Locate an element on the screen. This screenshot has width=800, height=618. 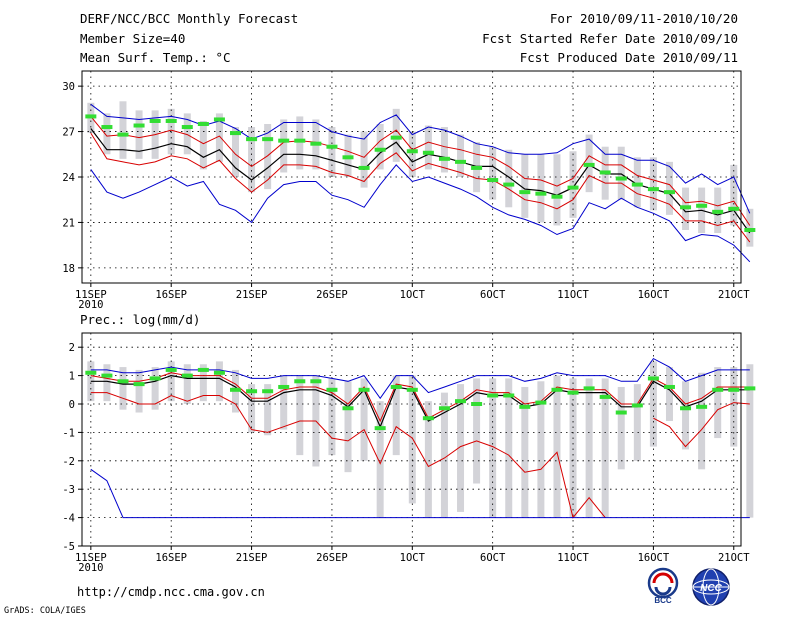
precip-xtick-label: 1OCT is located at coordinates (413, 558).